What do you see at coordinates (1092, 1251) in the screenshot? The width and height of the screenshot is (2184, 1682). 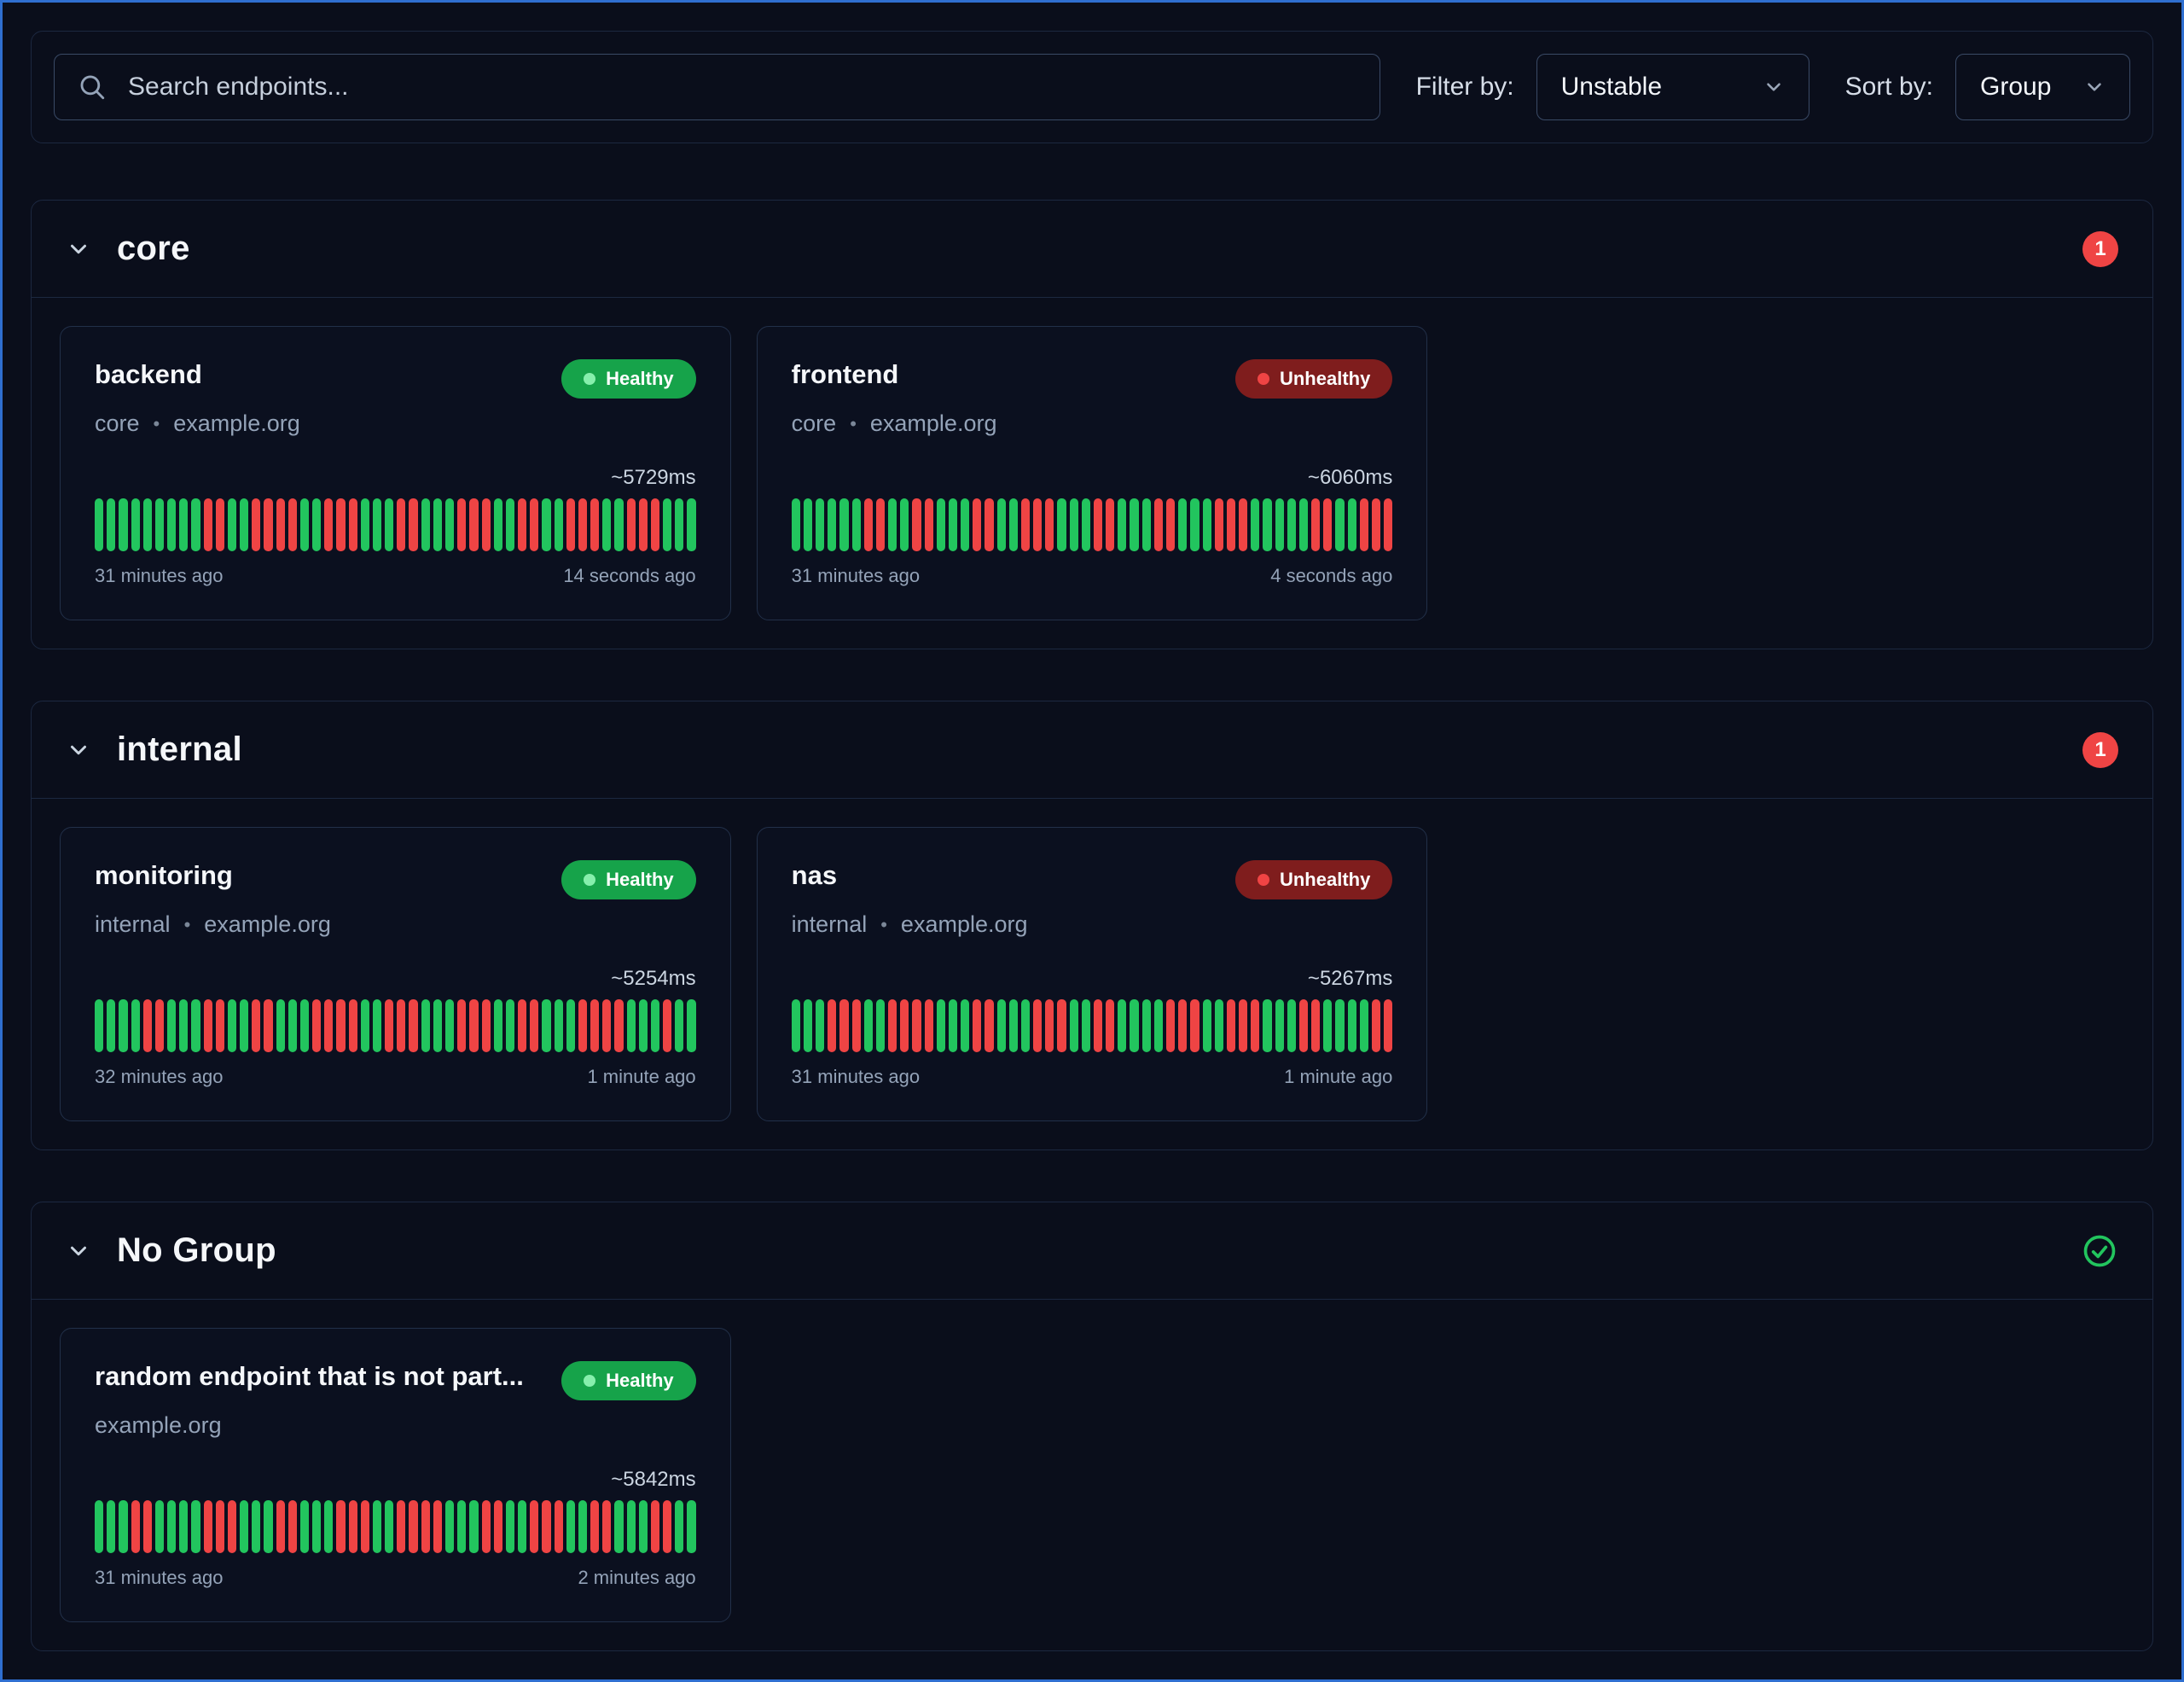 I see `group-header: No Group` at bounding box center [1092, 1251].